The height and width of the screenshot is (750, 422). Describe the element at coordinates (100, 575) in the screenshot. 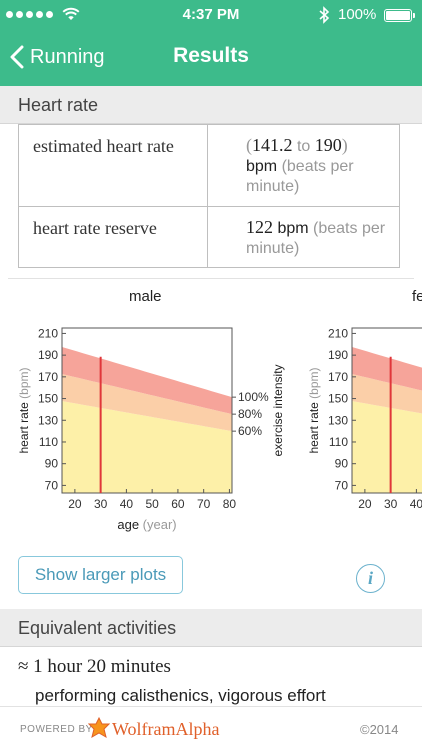

I see `show-larger-plots-button: Show larger plots` at that location.